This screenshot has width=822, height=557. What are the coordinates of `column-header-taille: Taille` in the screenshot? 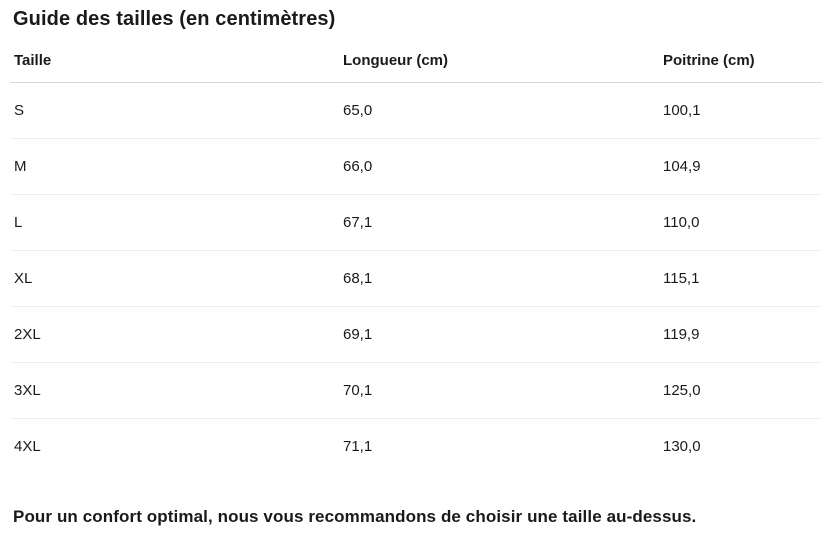 It's located at (176, 57).